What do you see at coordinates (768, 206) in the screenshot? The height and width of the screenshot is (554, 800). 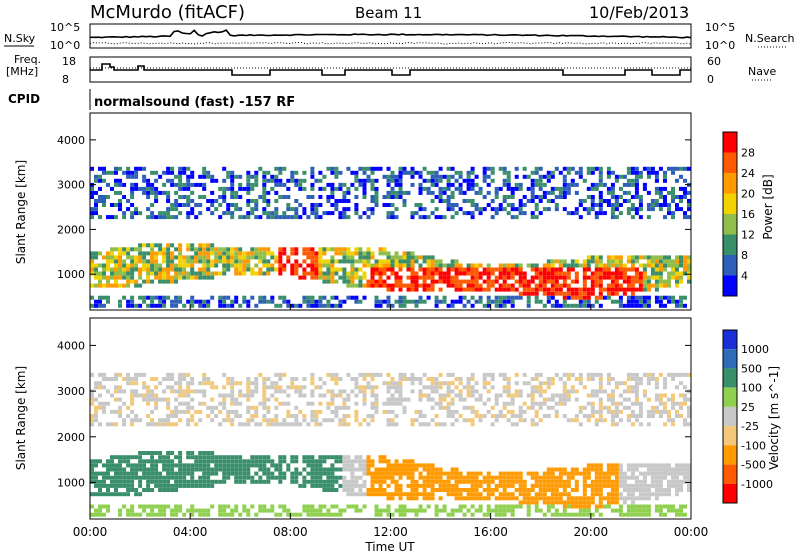 I see `power-colorbar-label: Power [dB]` at bounding box center [768, 206].